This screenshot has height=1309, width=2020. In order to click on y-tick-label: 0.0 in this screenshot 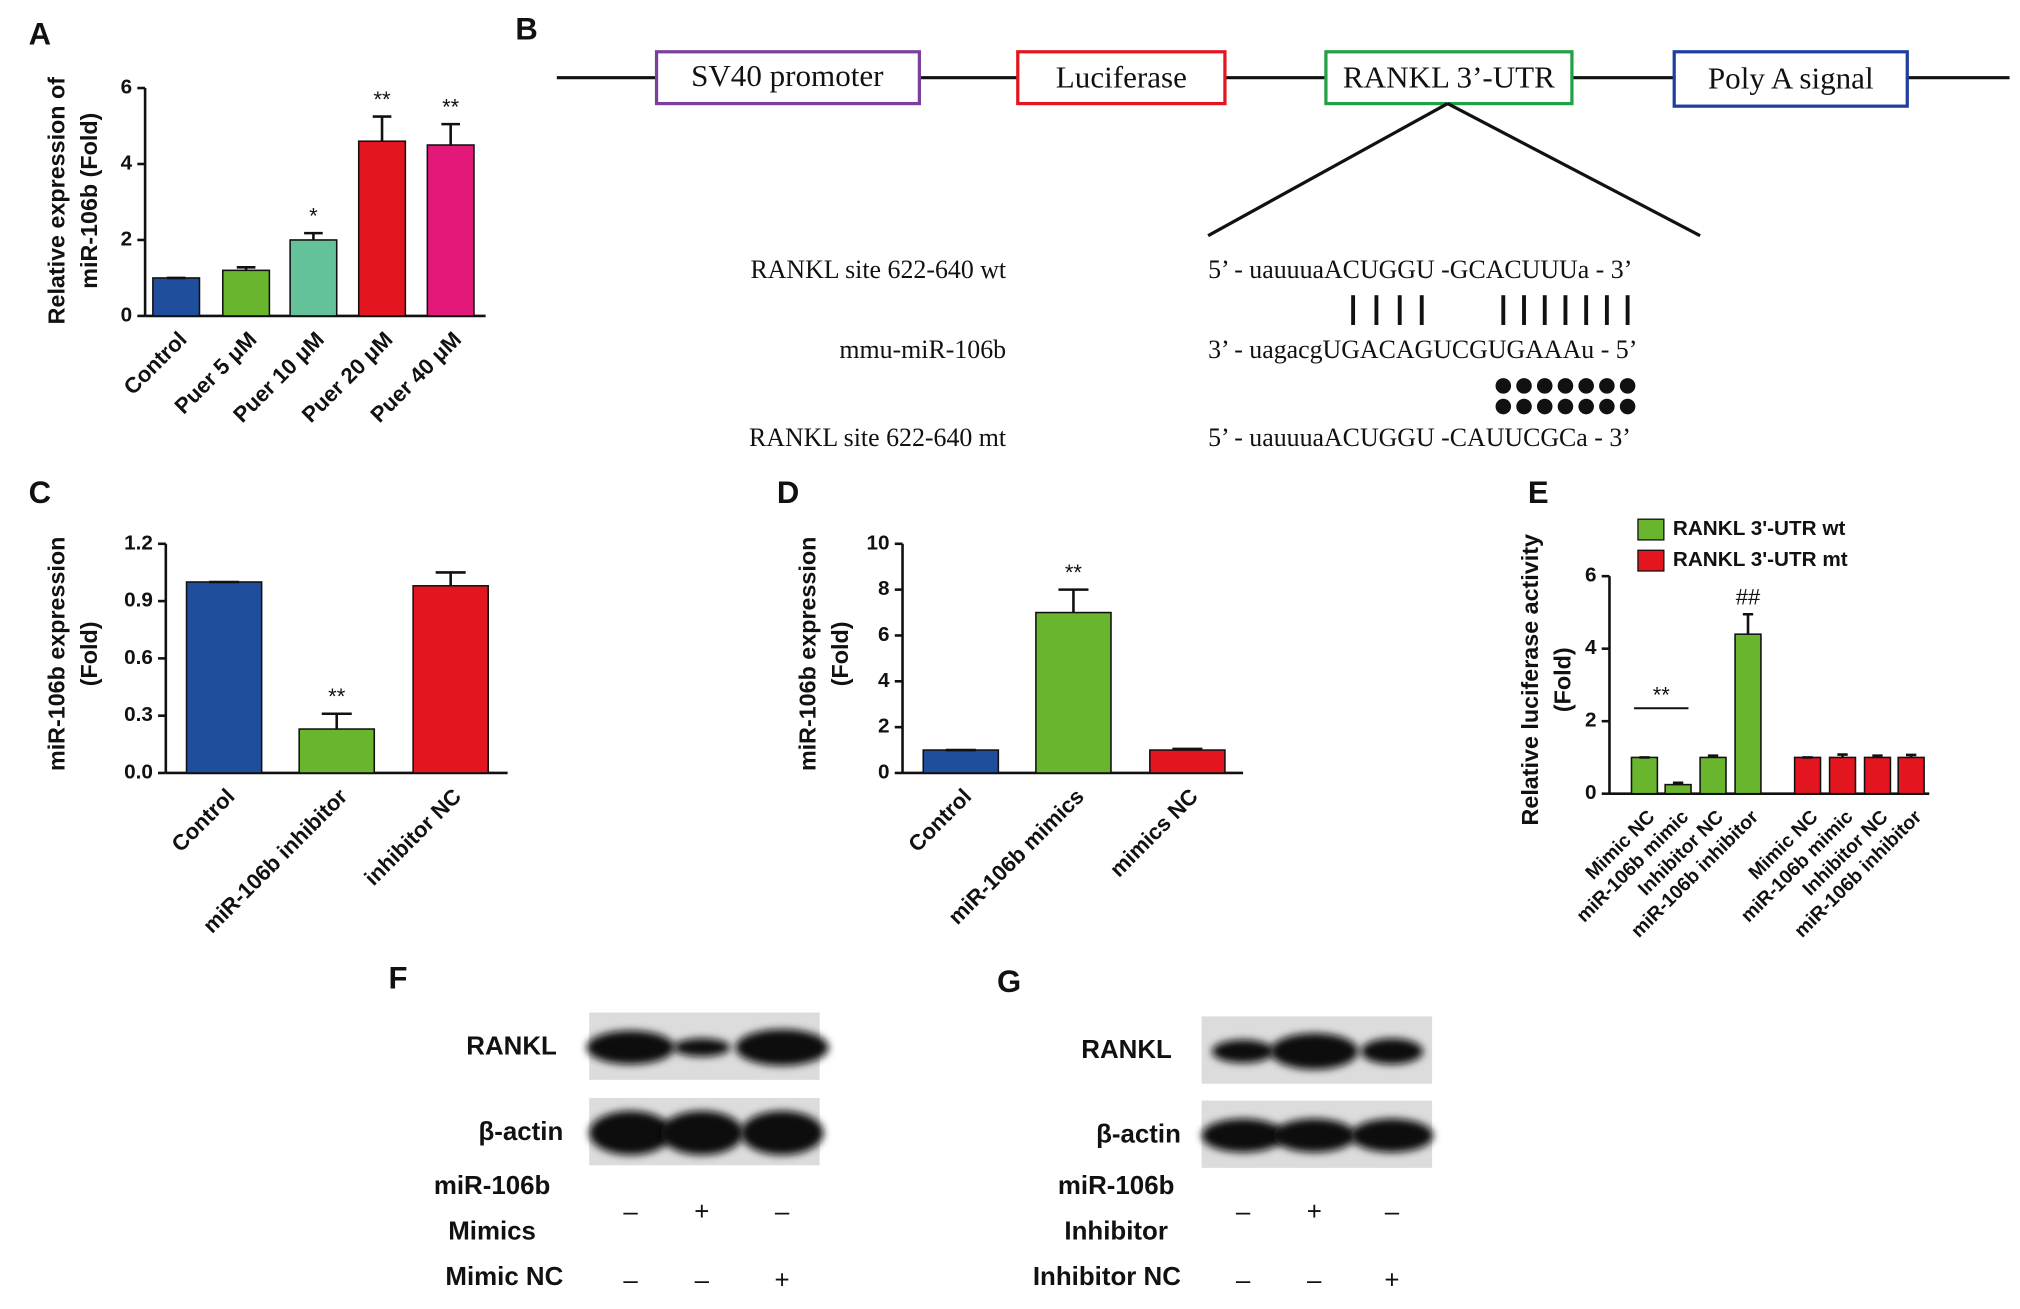, I will do `click(138, 771)`.